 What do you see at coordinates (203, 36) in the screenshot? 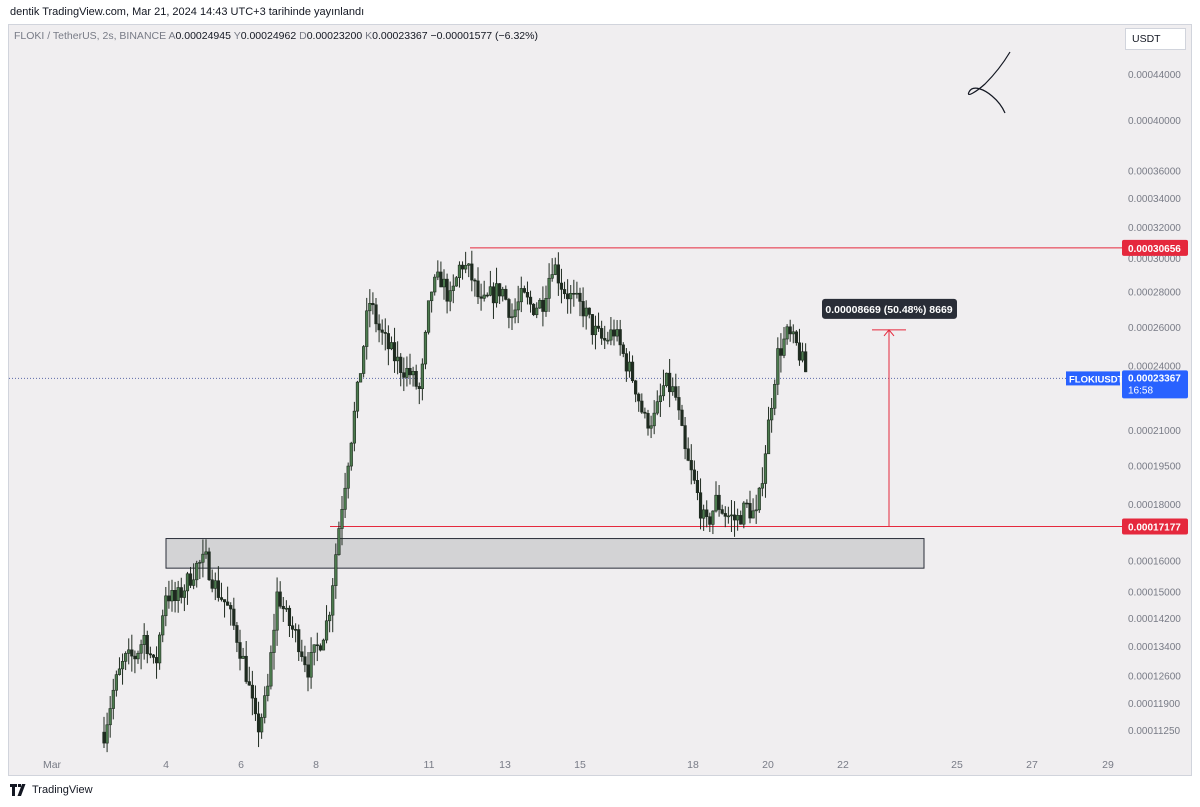
I see `open-value: 0.00024945` at bounding box center [203, 36].